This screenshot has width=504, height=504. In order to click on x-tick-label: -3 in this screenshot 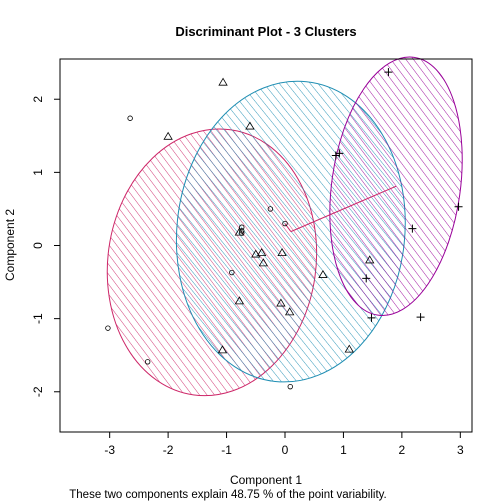, I will do `click(109, 450)`.